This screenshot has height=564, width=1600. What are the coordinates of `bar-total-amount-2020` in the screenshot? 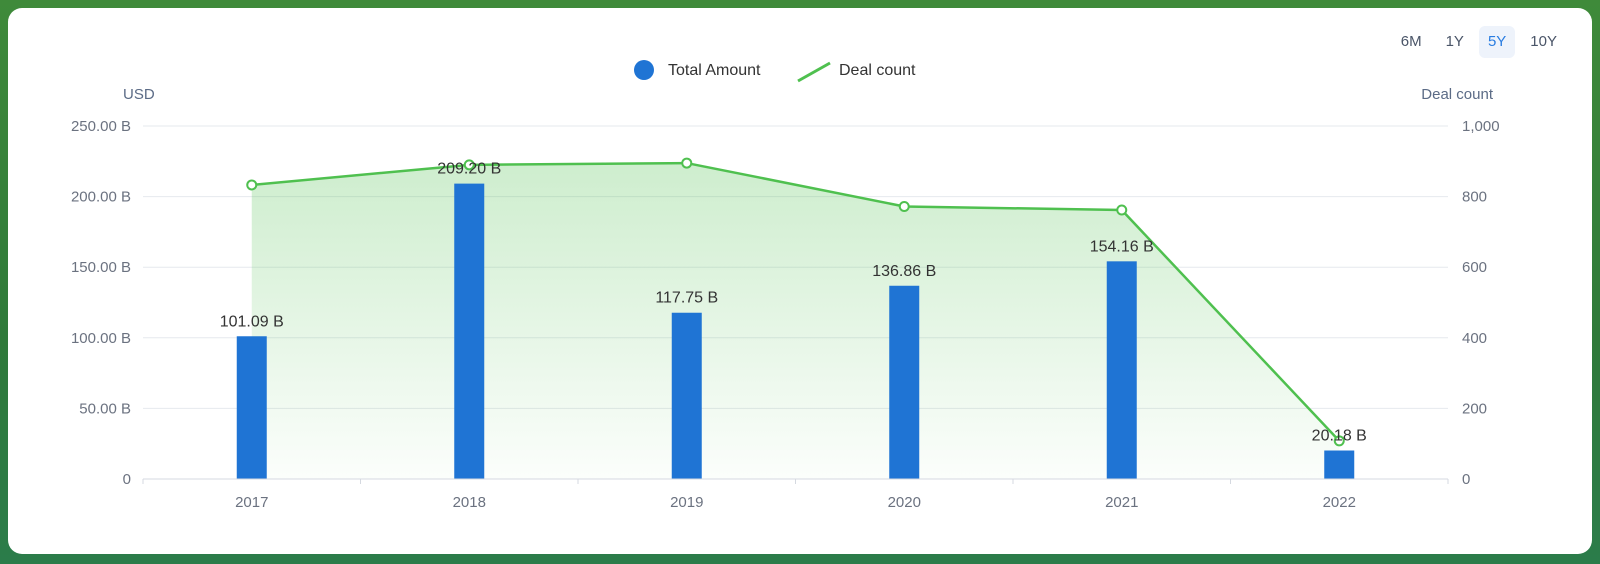 It's located at (904, 382).